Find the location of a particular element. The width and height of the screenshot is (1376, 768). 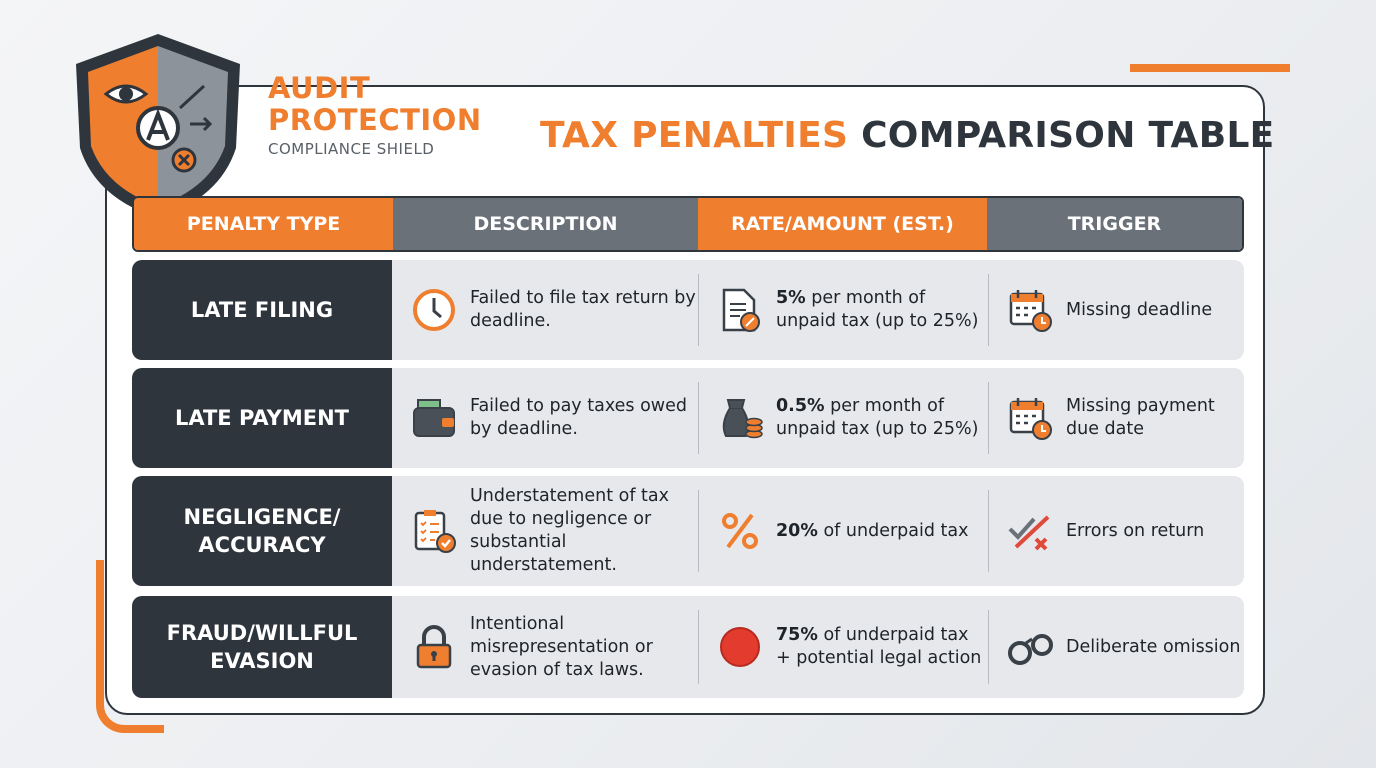

header-cell: RATE/AMOUNT (EST.) is located at coordinates (842, 224).